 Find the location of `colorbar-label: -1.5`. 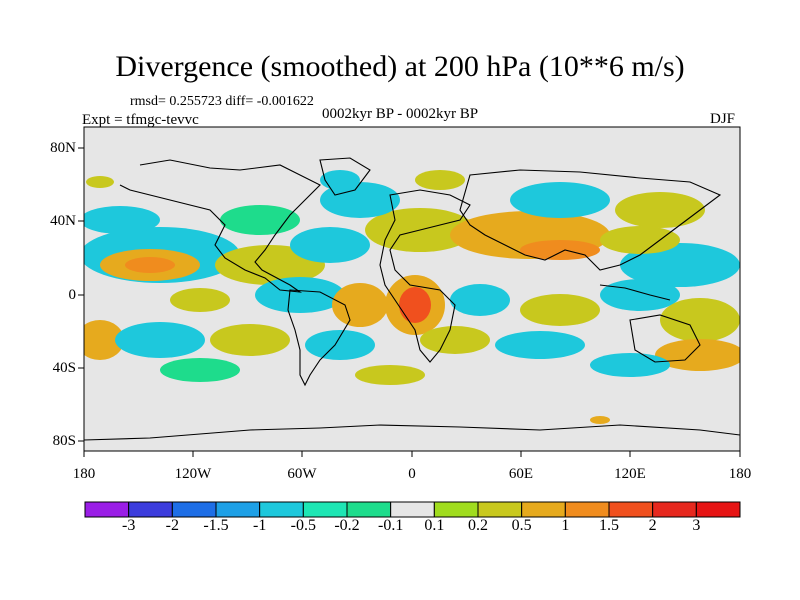

colorbar-label: -1.5 is located at coordinates (216, 525).